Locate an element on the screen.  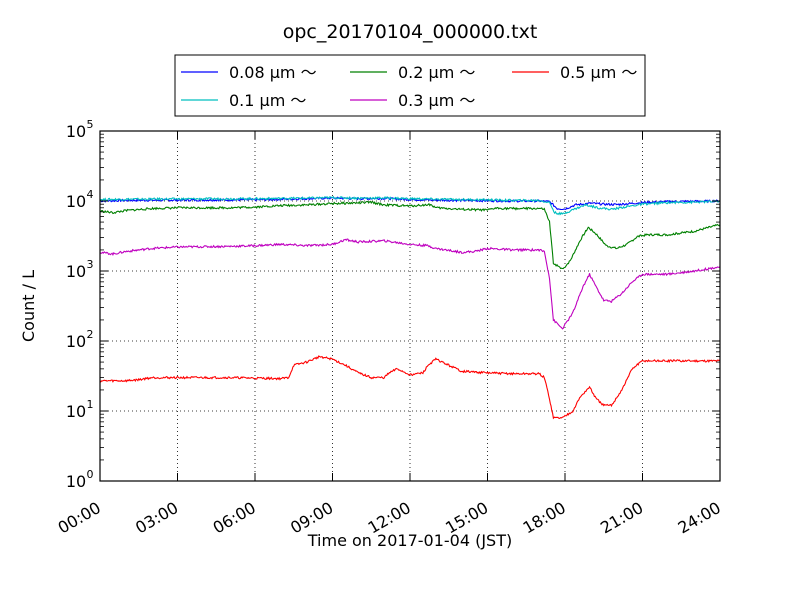
legend-label: 0.1 μm ～ is located at coordinates (267, 100).